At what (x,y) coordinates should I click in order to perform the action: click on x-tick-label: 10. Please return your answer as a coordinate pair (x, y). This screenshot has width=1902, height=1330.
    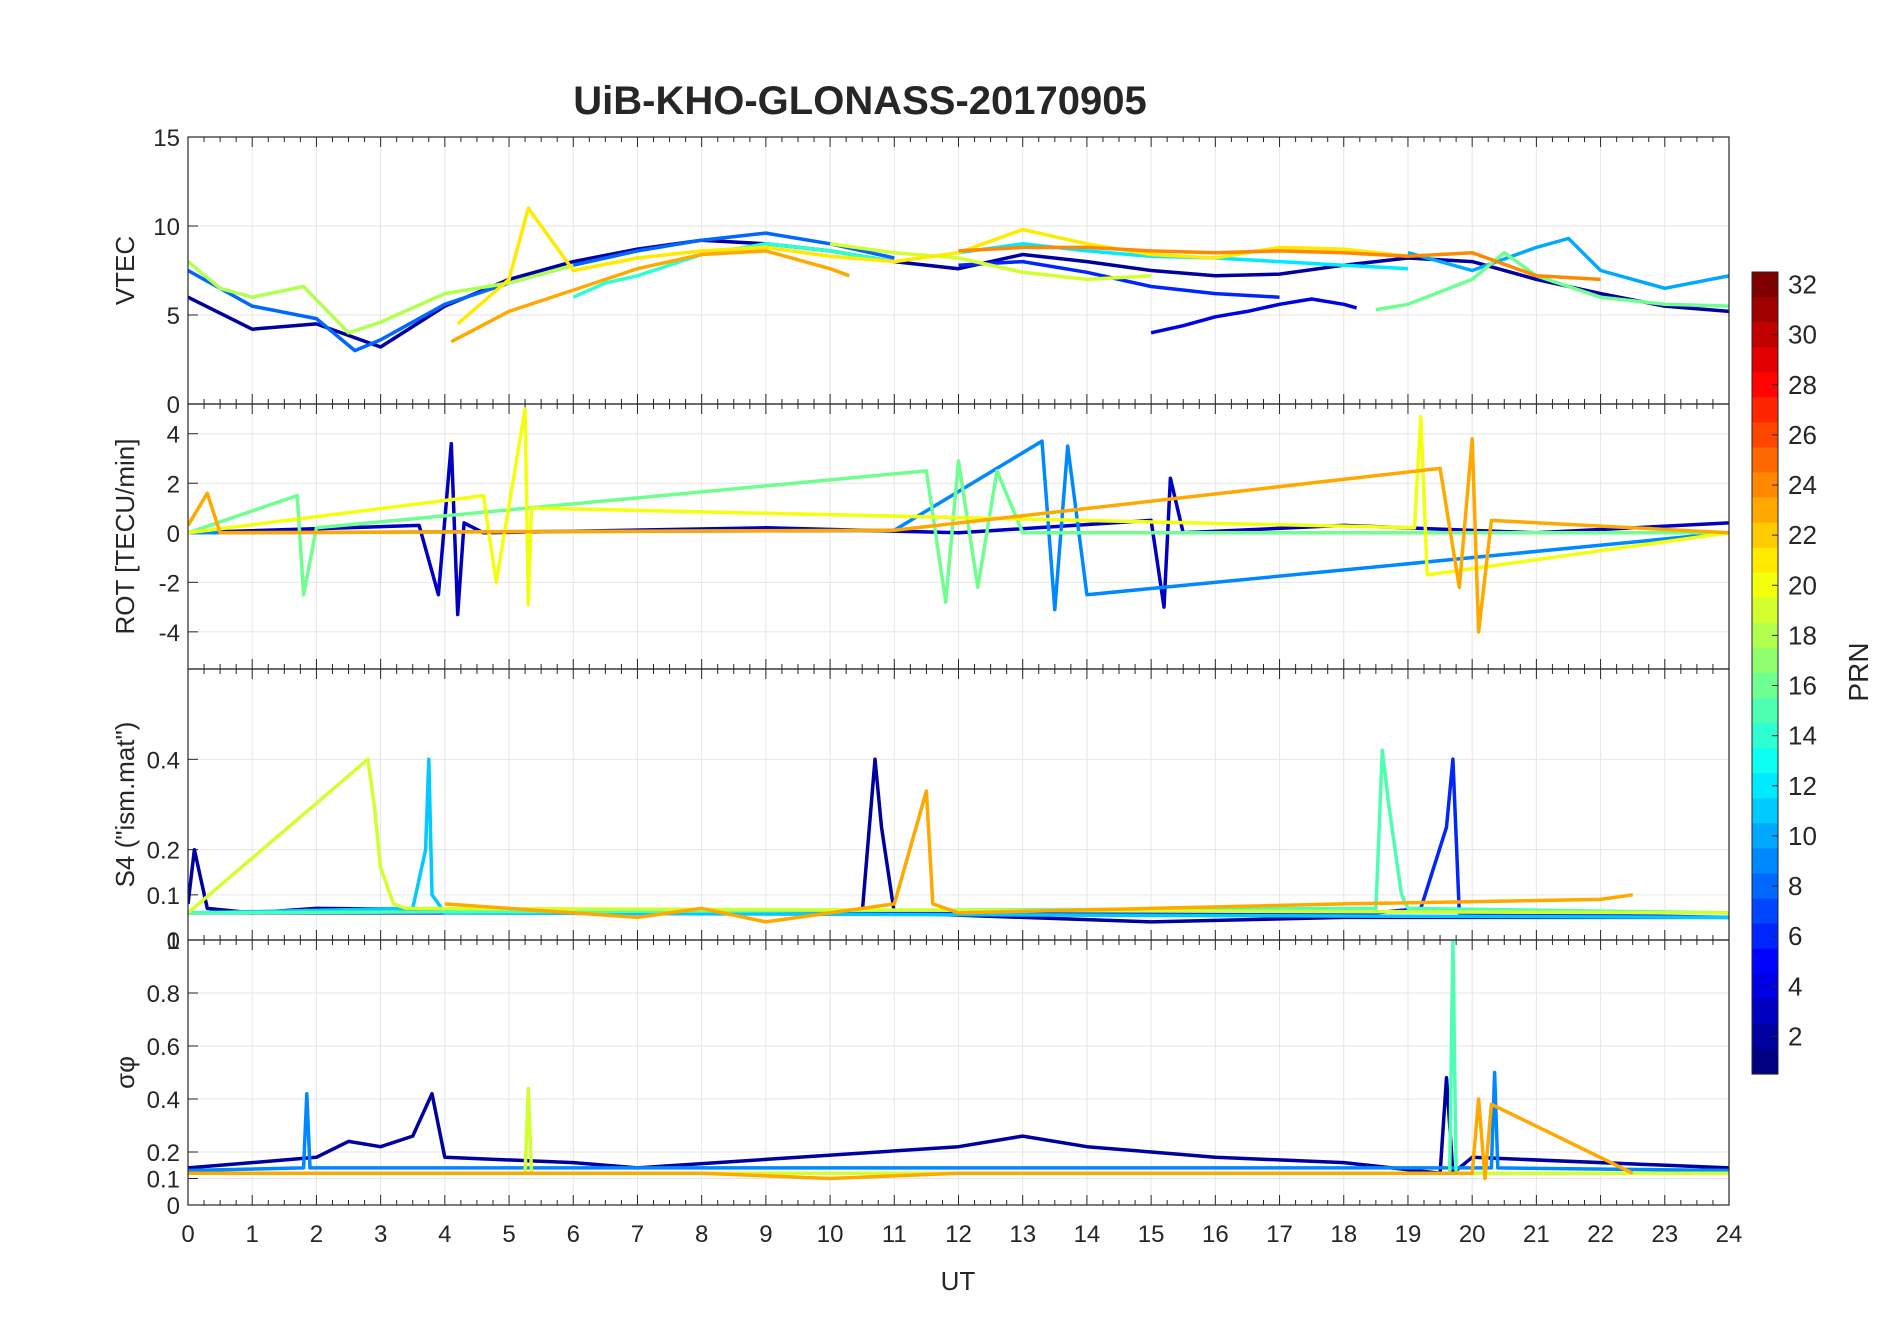
    Looking at the image, I should click on (830, 1234).